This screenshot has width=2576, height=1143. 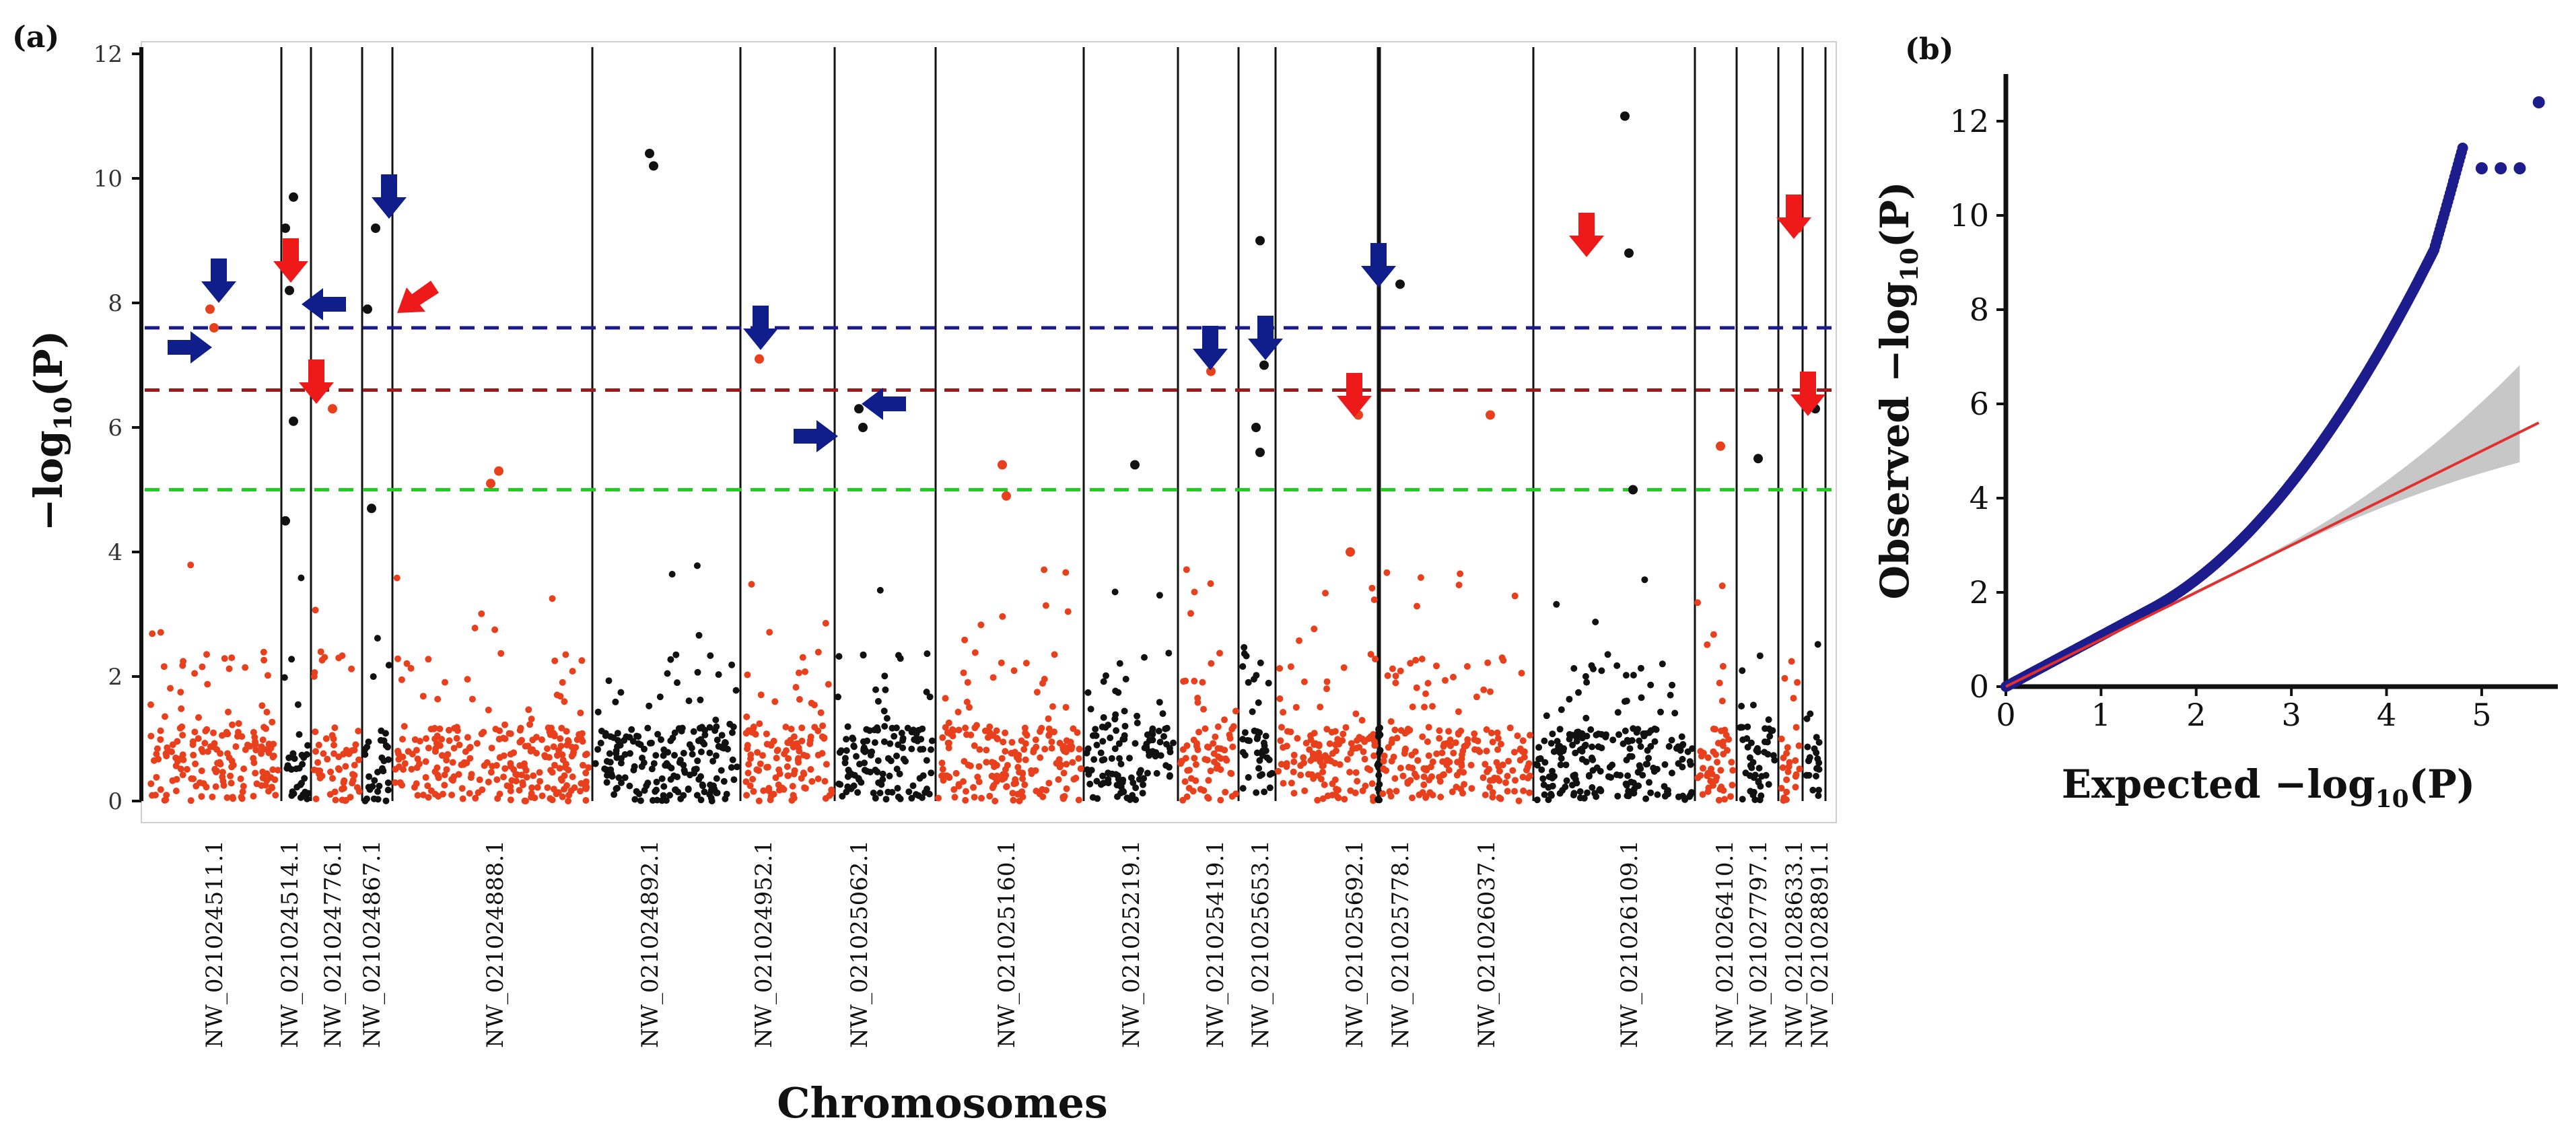 What do you see at coordinates (2272, 554) in the screenshot?
I see `expected-diagonal` at bounding box center [2272, 554].